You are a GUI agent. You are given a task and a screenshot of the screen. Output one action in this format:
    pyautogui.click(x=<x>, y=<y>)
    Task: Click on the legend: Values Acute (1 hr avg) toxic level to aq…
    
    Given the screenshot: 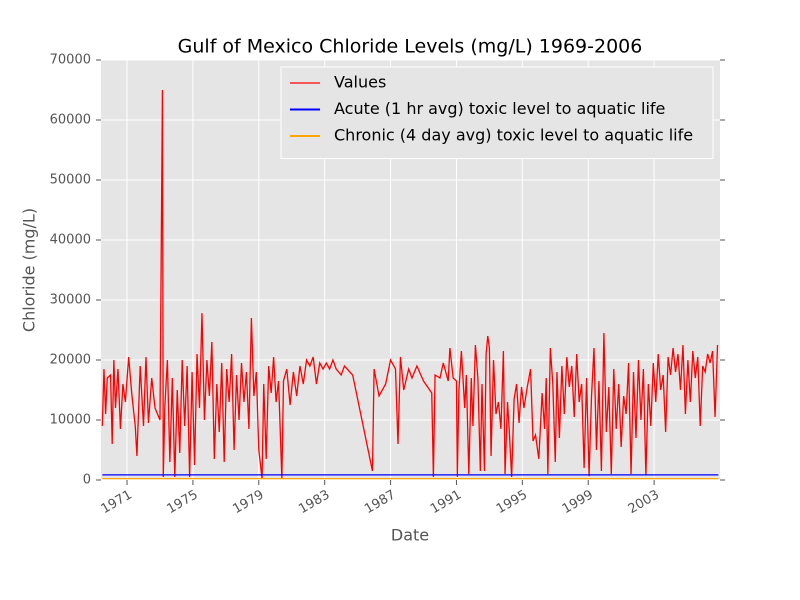 What is the action you would take?
    pyautogui.click(x=497, y=112)
    